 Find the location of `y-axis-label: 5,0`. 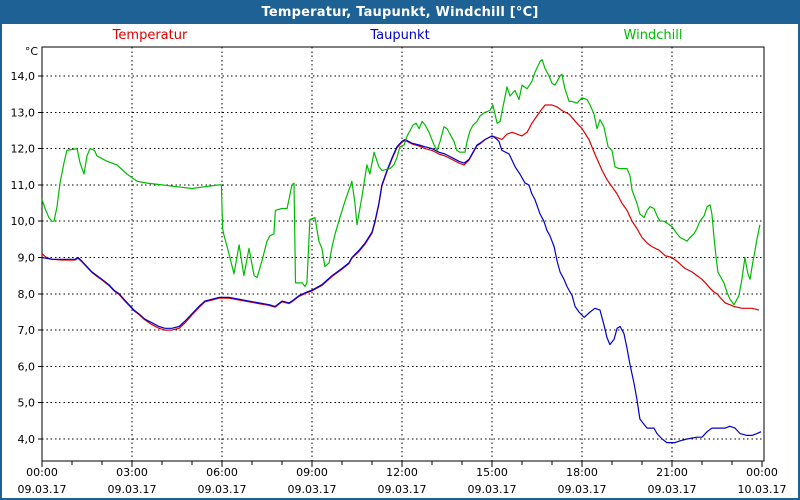

y-axis-label: 5,0 is located at coordinates (27, 403).